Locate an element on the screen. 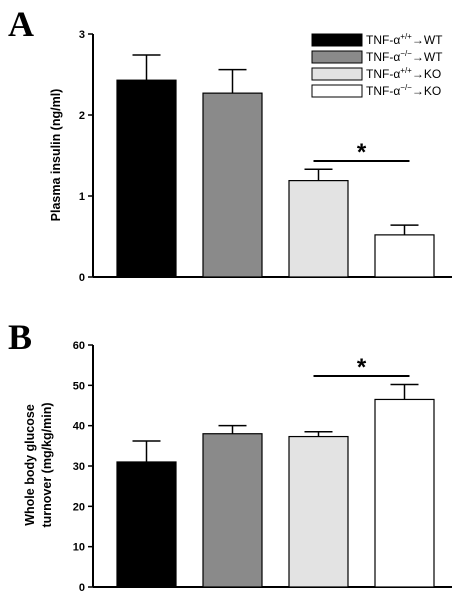  y-axis-title: turnover (mg/kg/min) is located at coordinates (47, 464).